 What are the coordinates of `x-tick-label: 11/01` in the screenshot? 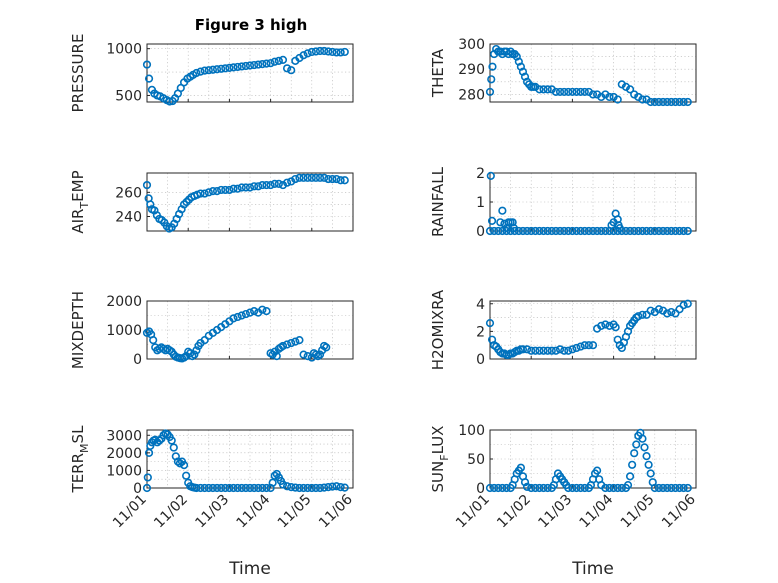 It's located at (473, 512).